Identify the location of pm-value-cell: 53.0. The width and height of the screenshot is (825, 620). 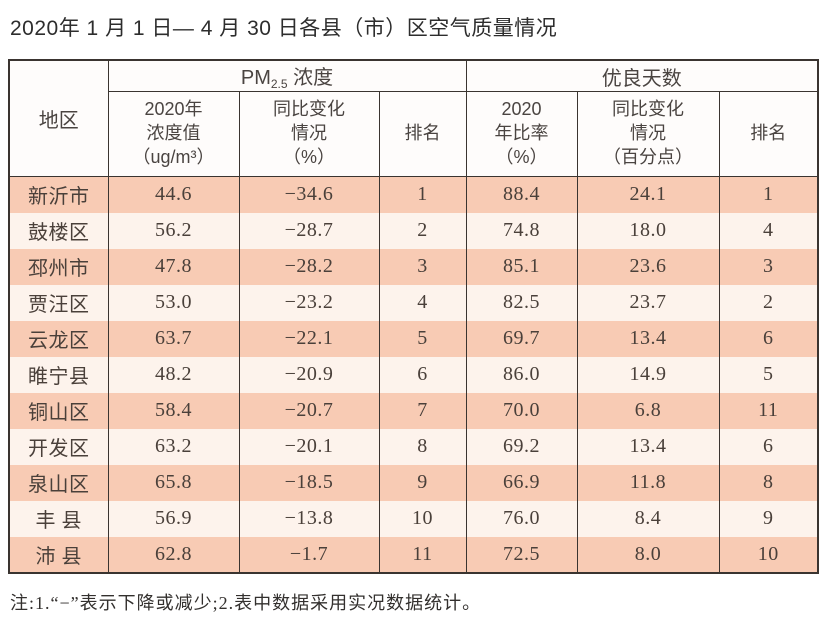
(173, 302).